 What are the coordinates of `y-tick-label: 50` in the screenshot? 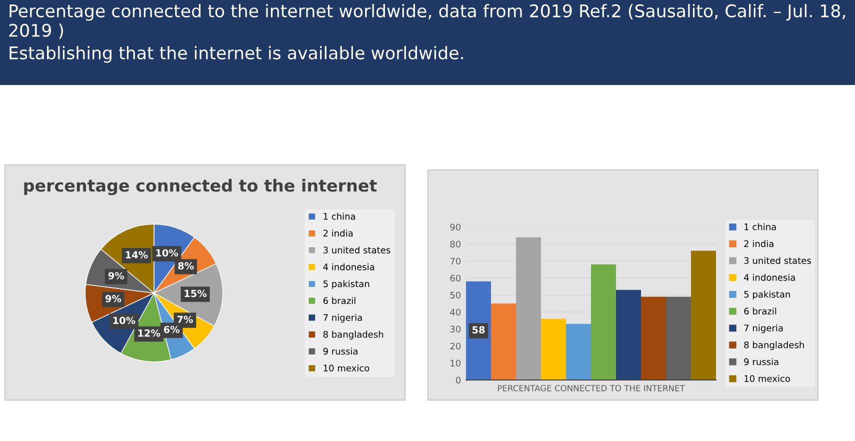 It's located at (455, 295).